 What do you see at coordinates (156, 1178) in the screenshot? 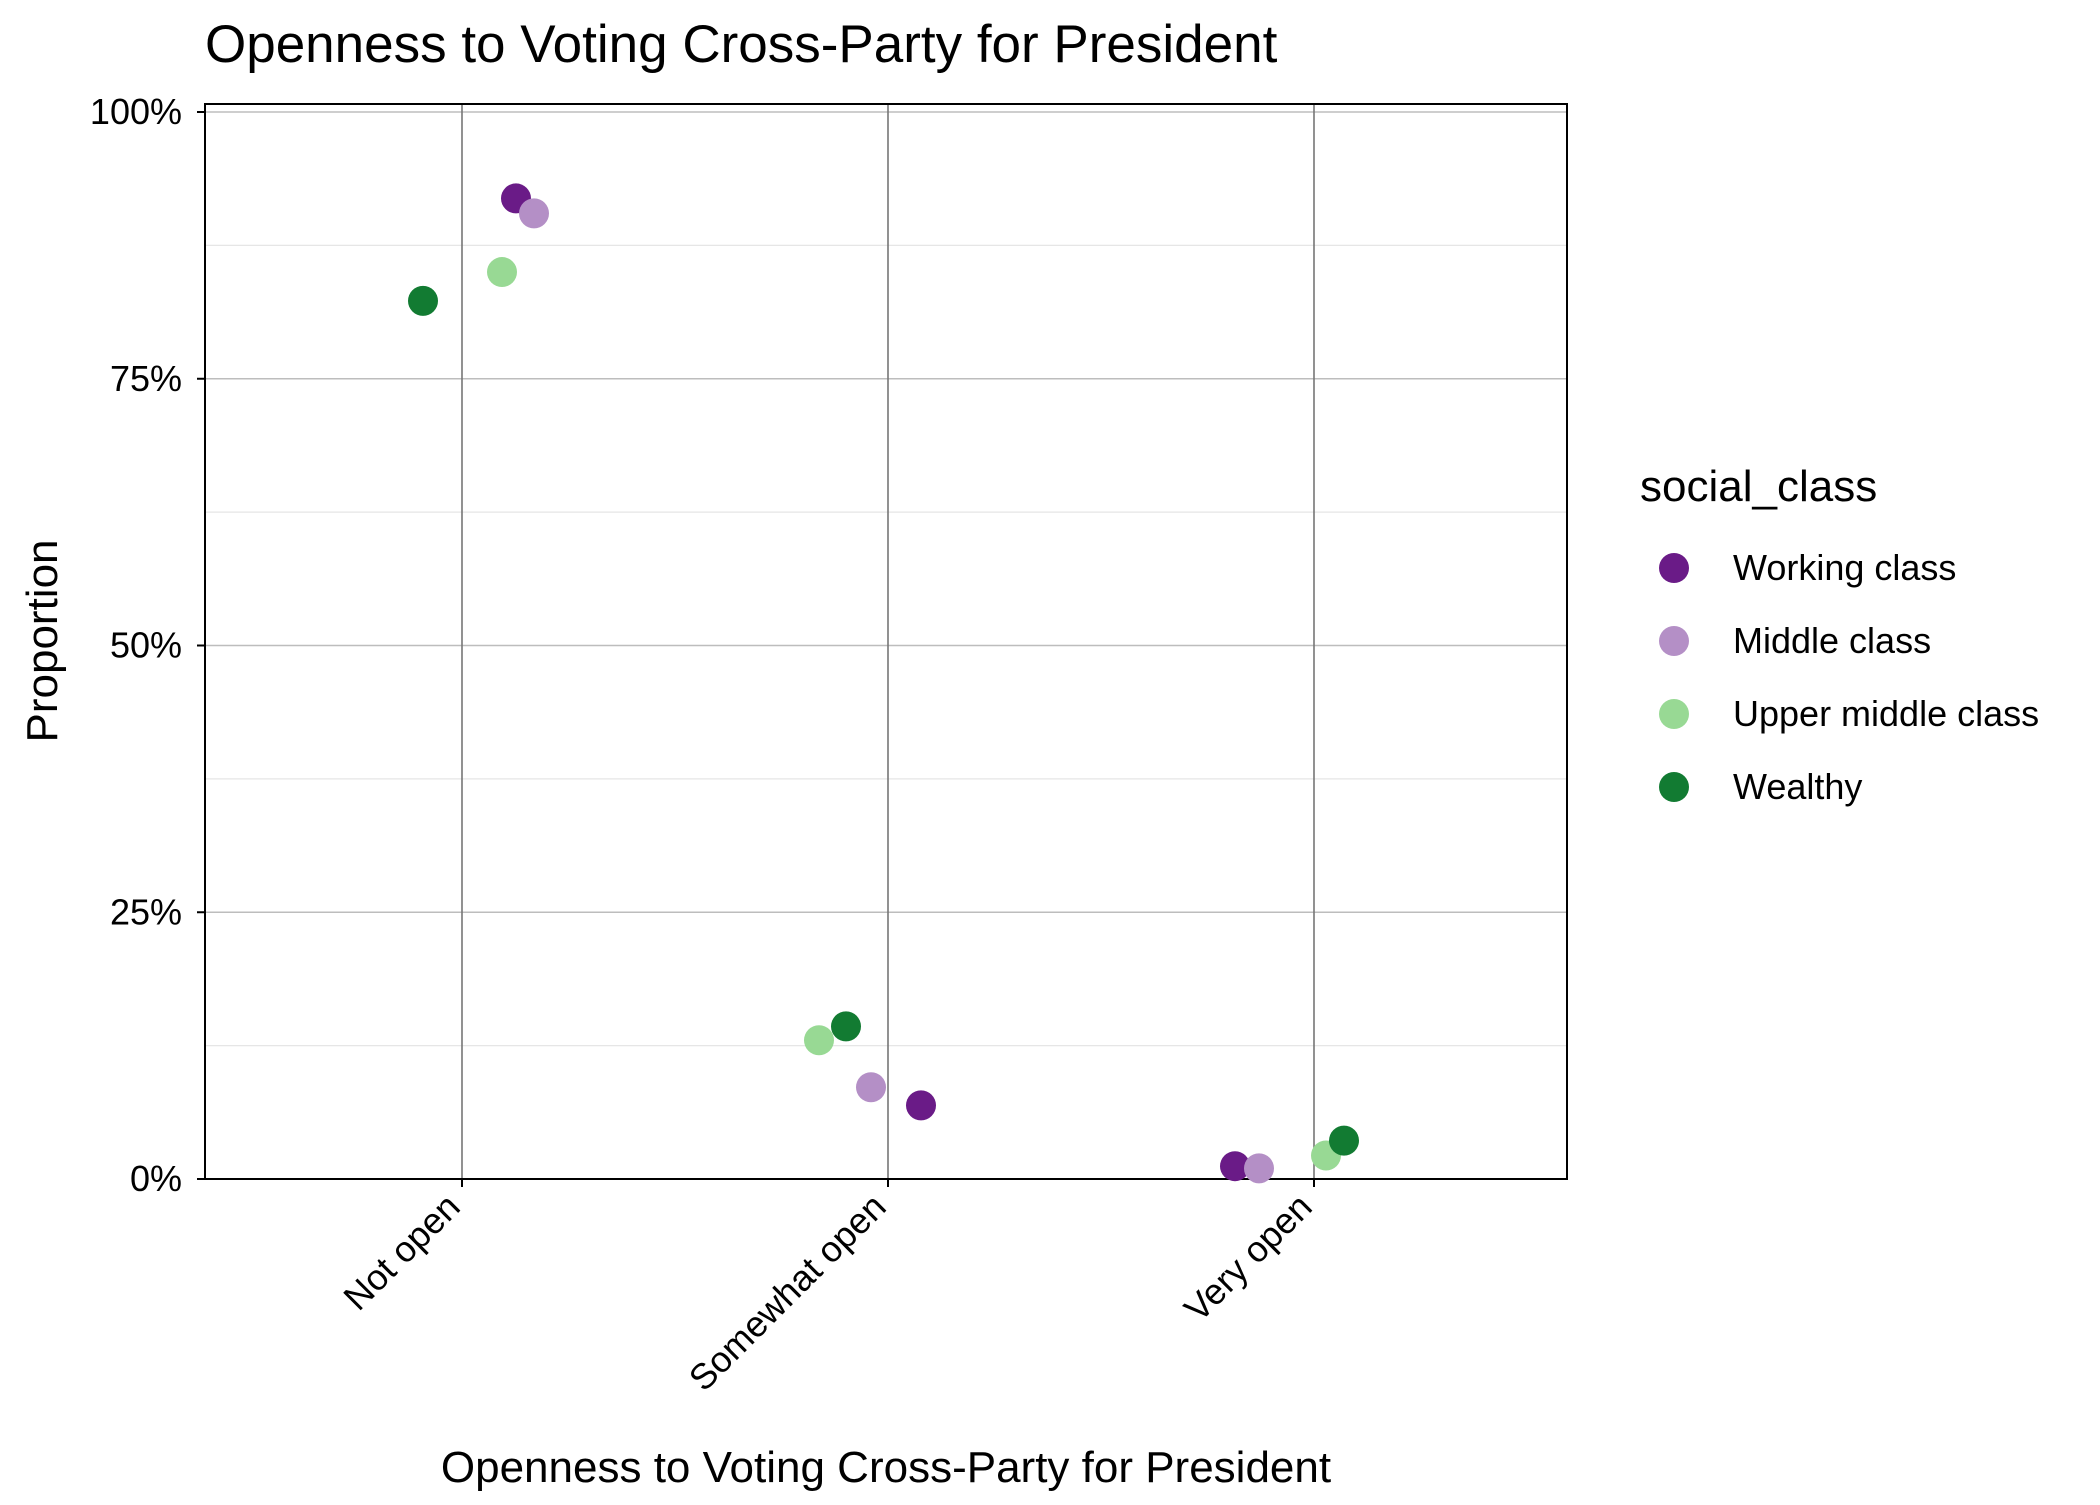
I see `y-tick-label: 0%` at bounding box center [156, 1178].